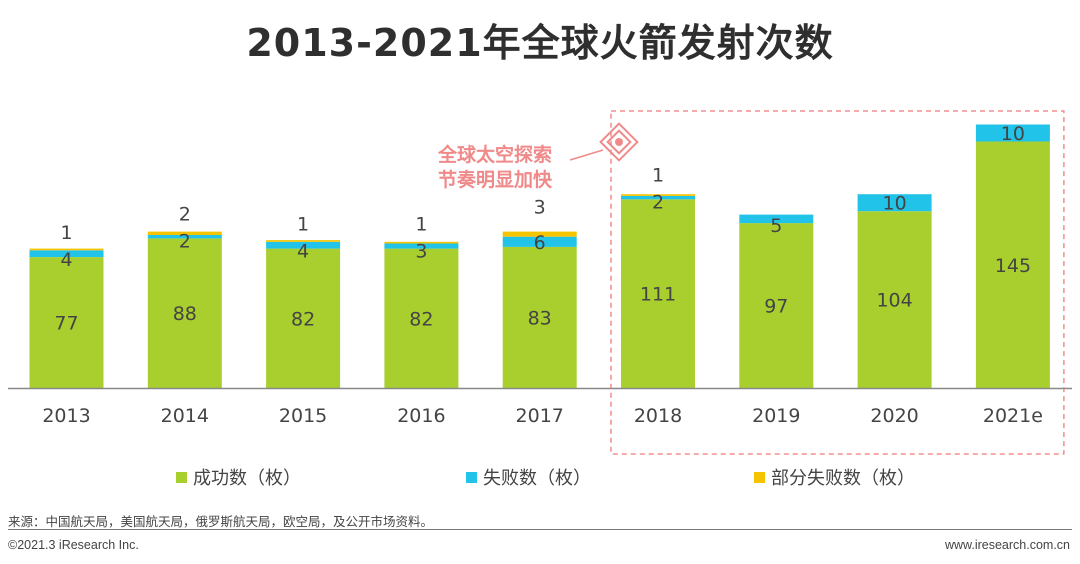 This screenshot has width=1080, height=564. Describe the element at coordinates (1013, 416) in the screenshot. I see `x-tick-label: 2021e` at that location.